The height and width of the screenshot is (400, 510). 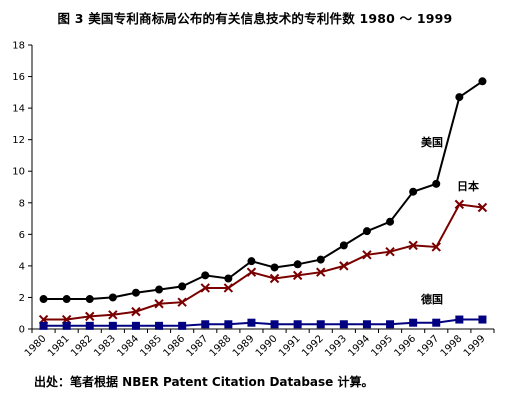 I want to click on series-label: 德国, so click(x=431, y=299).